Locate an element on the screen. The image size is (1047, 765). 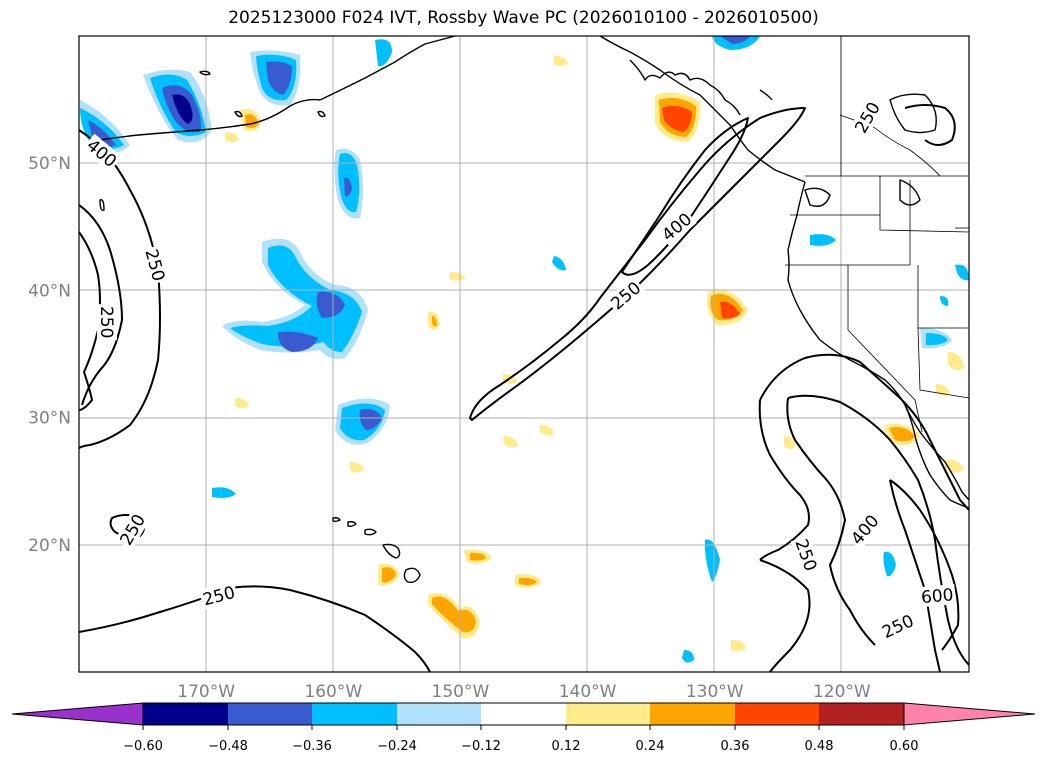
colorbar-tick-label: −0.48 is located at coordinates (228, 746).